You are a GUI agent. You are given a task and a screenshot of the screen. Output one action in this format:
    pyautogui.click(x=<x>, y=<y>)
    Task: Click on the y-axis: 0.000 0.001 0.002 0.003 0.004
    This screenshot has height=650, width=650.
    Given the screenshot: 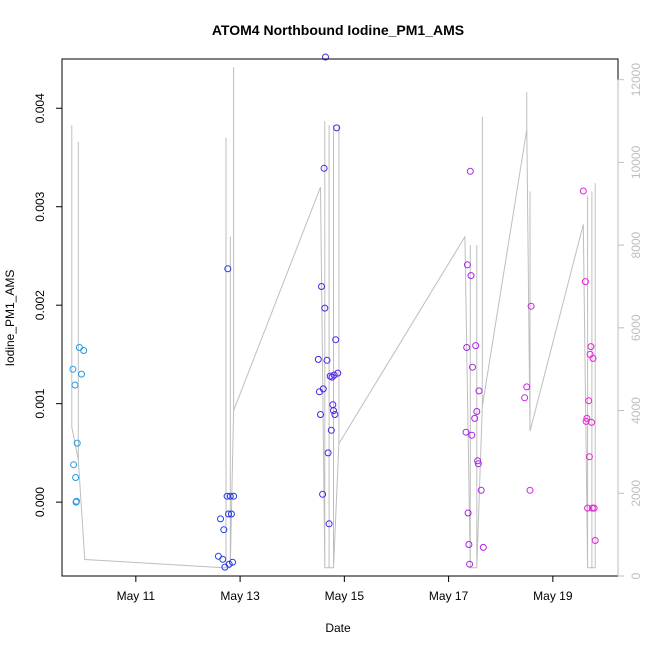 What is the action you would take?
    pyautogui.click(x=47, y=305)
    